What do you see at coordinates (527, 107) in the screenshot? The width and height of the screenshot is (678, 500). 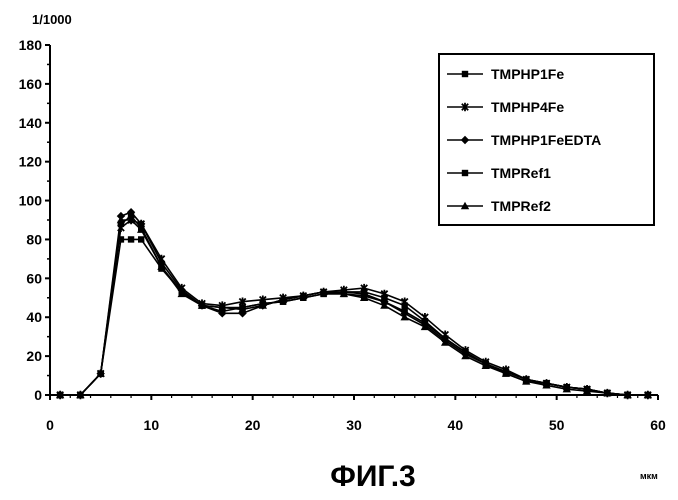 I see `legend-label: TMPHP4Fe` at bounding box center [527, 107].